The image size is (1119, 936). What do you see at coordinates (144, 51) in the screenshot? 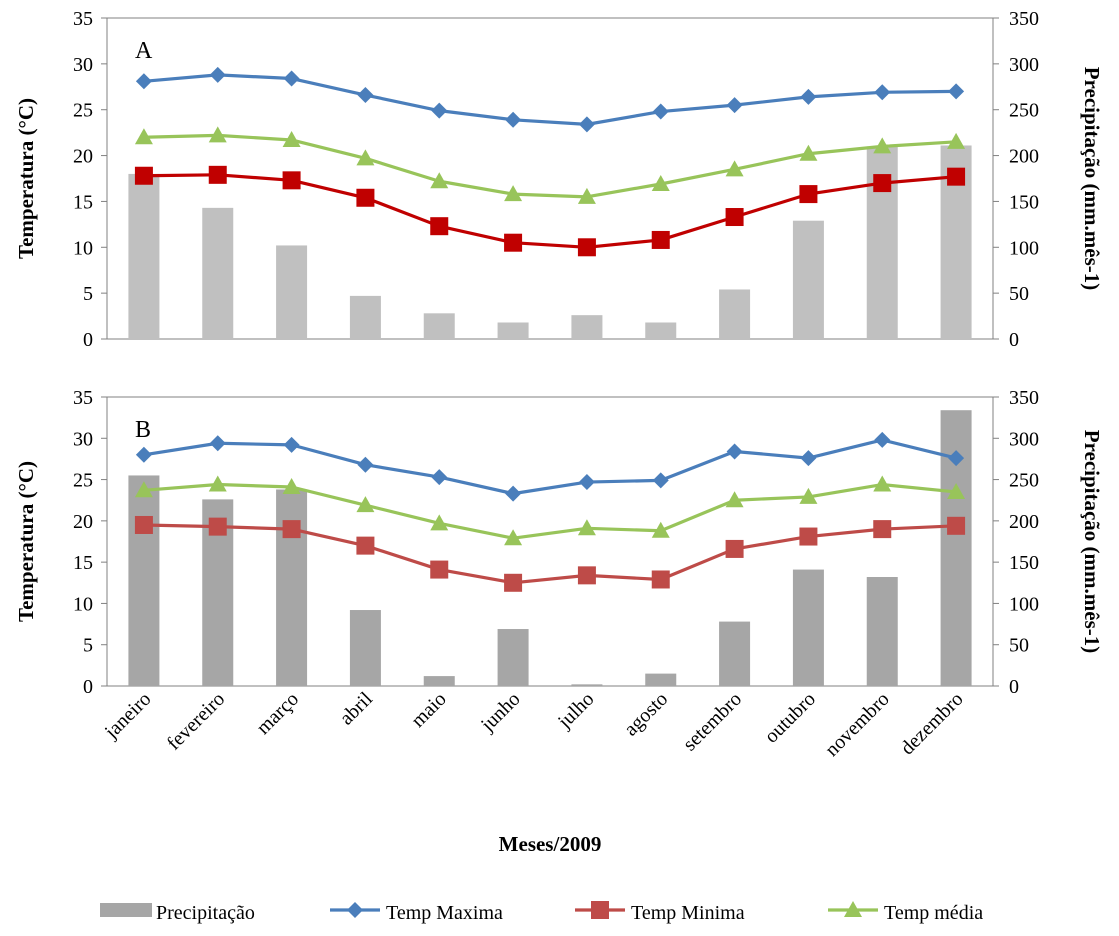
I see `panel-label: A` at bounding box center [144, 51].